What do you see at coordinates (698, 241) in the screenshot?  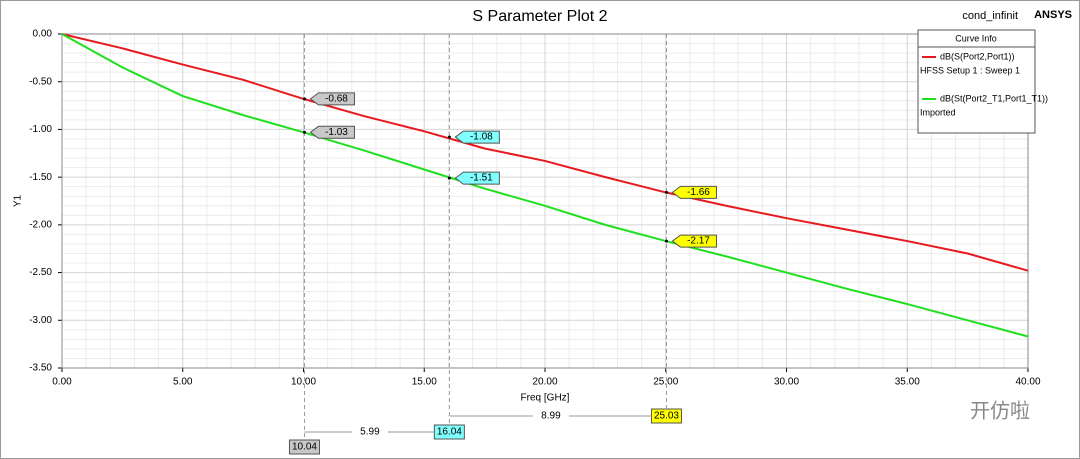 I see `marker-value-label: -2.17` at bounding box center [698, 241].